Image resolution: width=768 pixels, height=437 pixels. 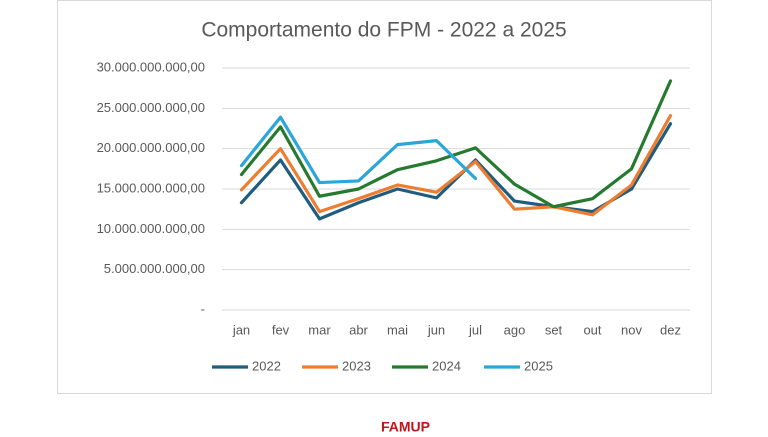 I want to click on x-tick-label: jan, so click(x=241, y=329).